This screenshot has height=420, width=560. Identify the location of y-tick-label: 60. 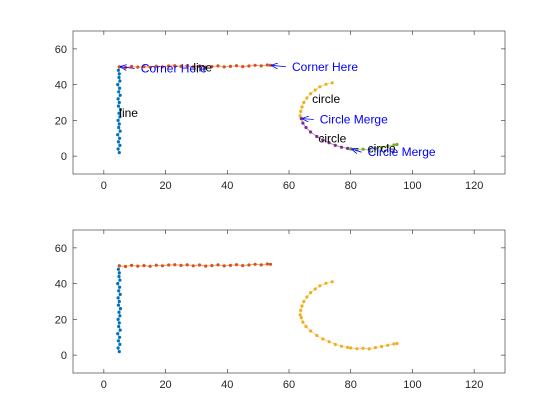
(61, 249).